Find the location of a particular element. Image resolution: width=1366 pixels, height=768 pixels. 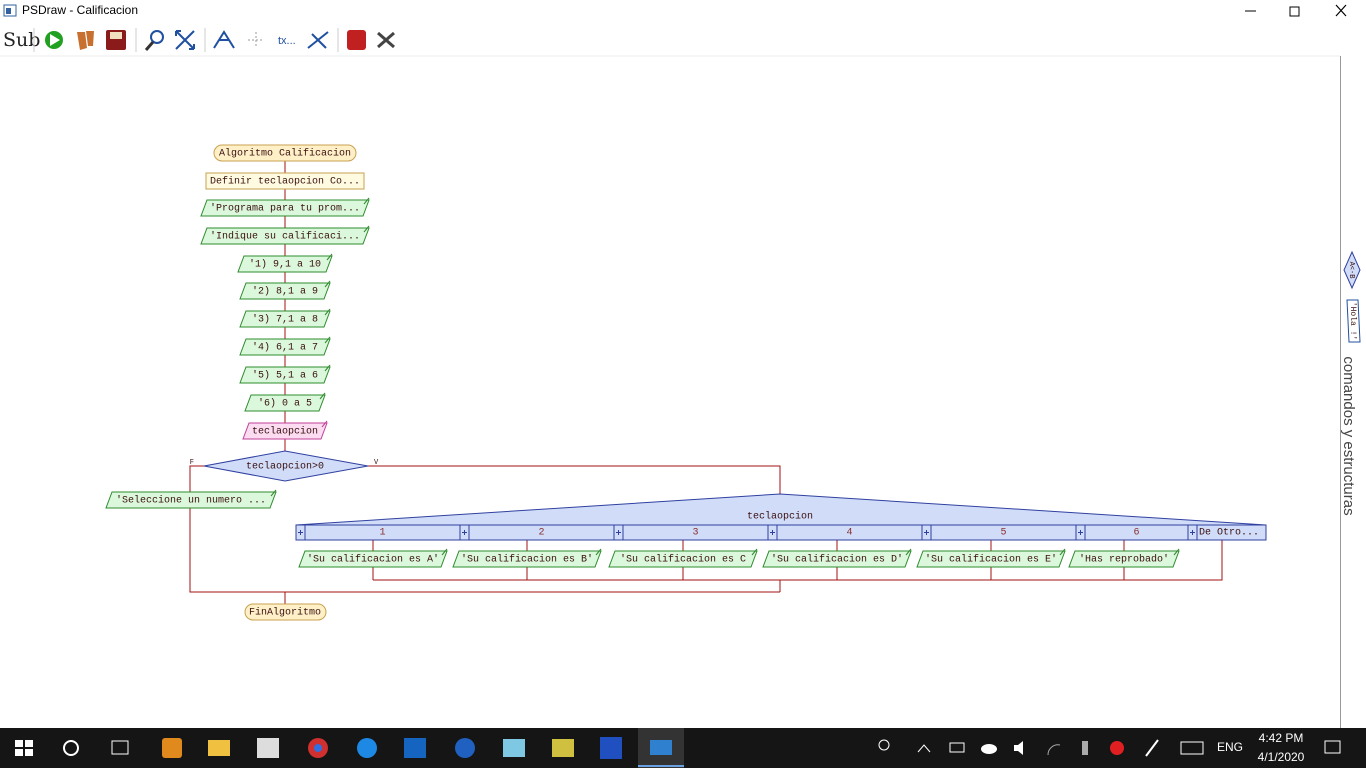

comment-button is located at coordinates (256, 40).